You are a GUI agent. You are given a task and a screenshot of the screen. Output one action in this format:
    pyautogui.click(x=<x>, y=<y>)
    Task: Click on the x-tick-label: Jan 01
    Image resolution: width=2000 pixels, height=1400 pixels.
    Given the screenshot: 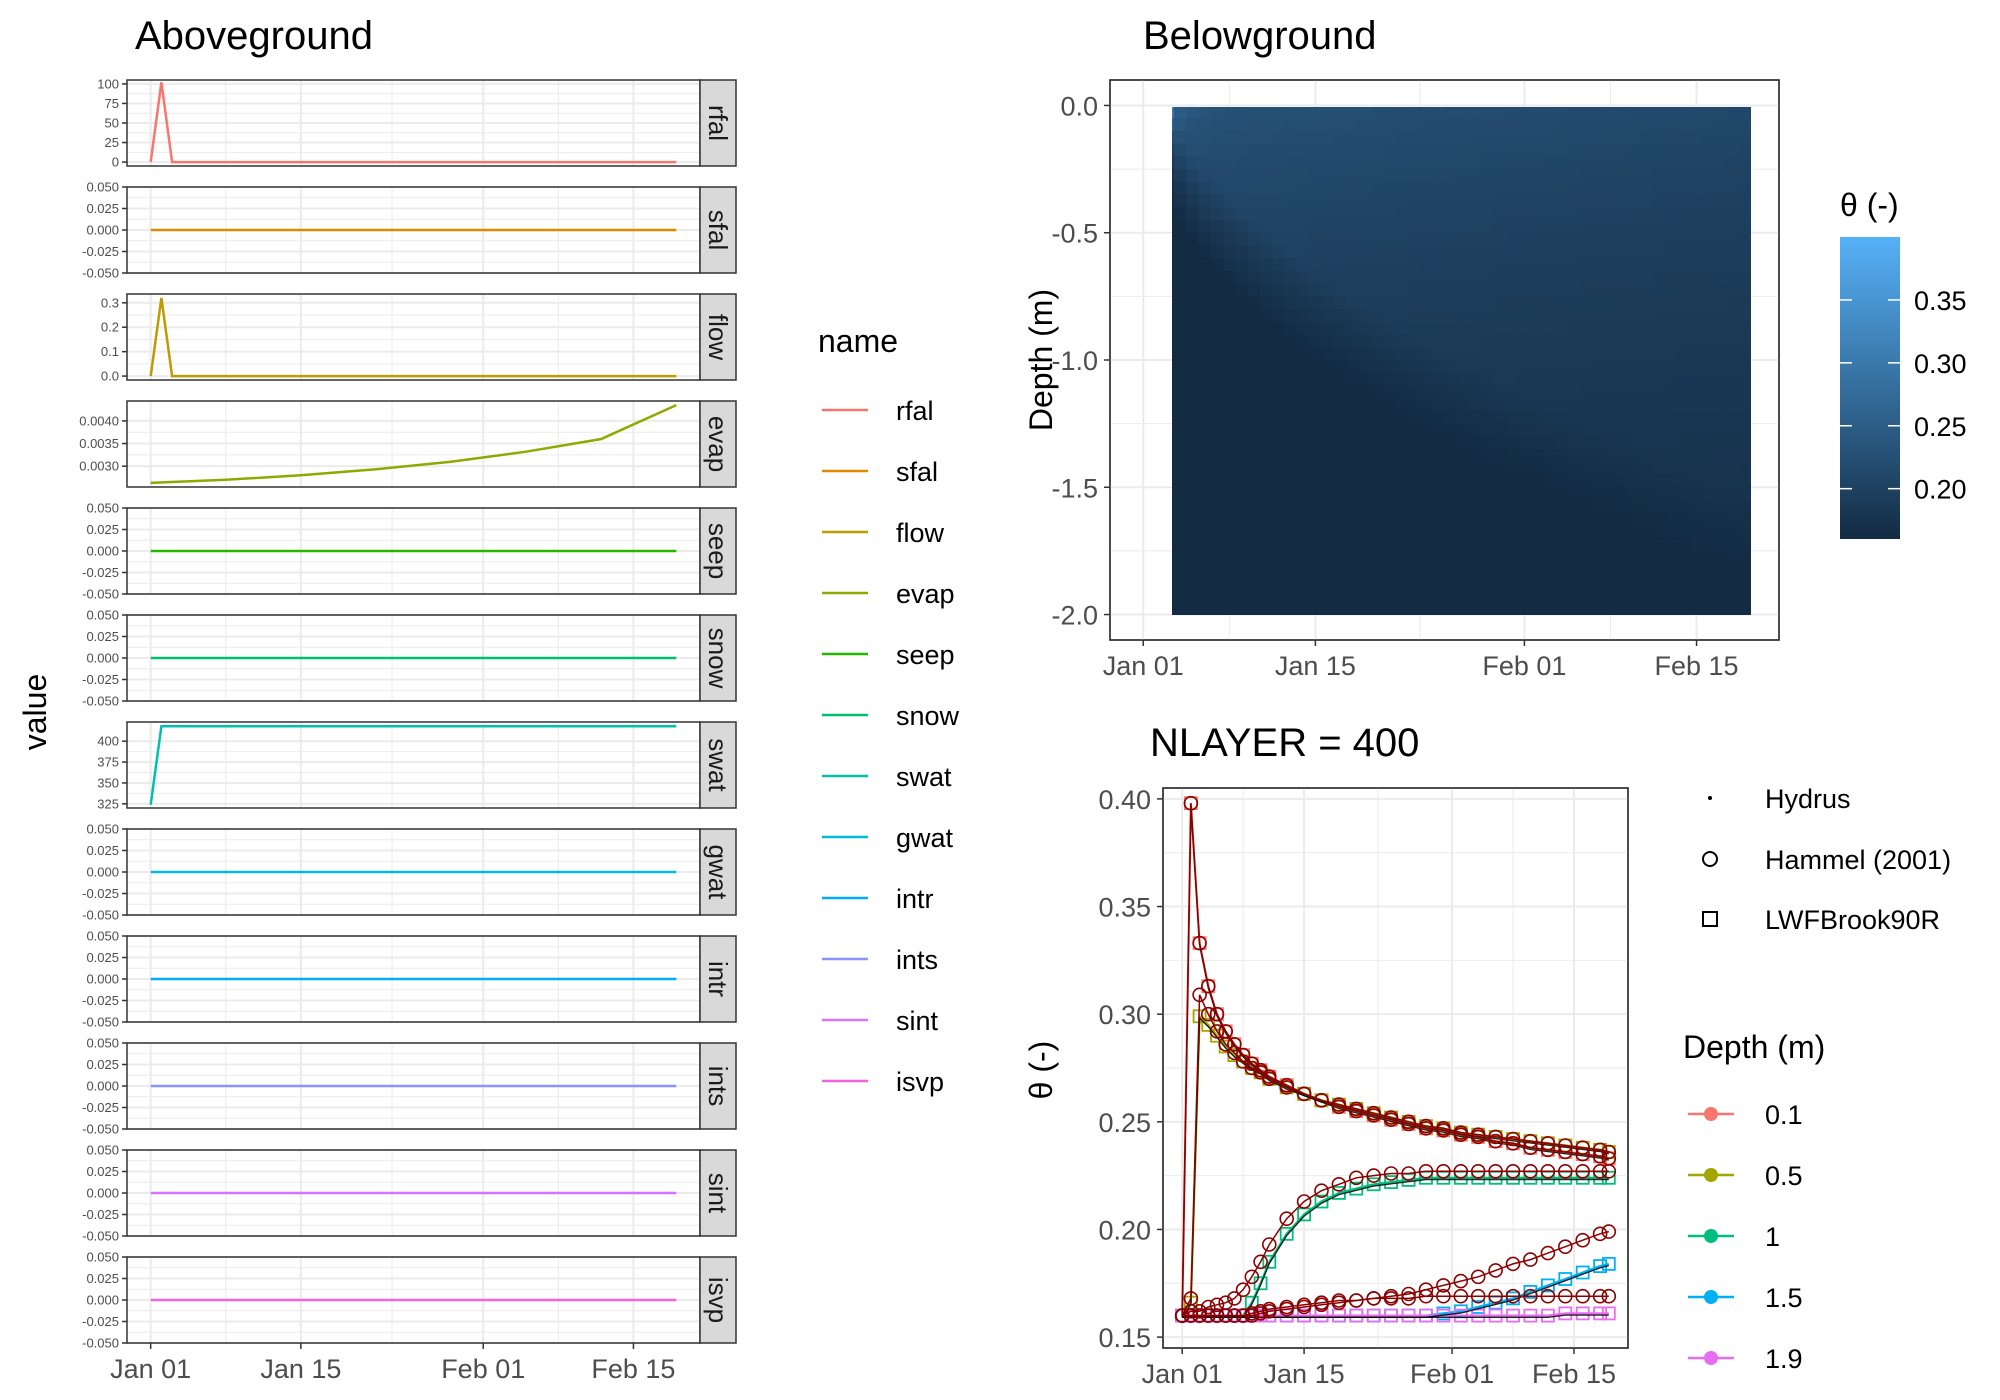 What is the action you would take?
    pyautogui.click(x=1182, y=1374)
    